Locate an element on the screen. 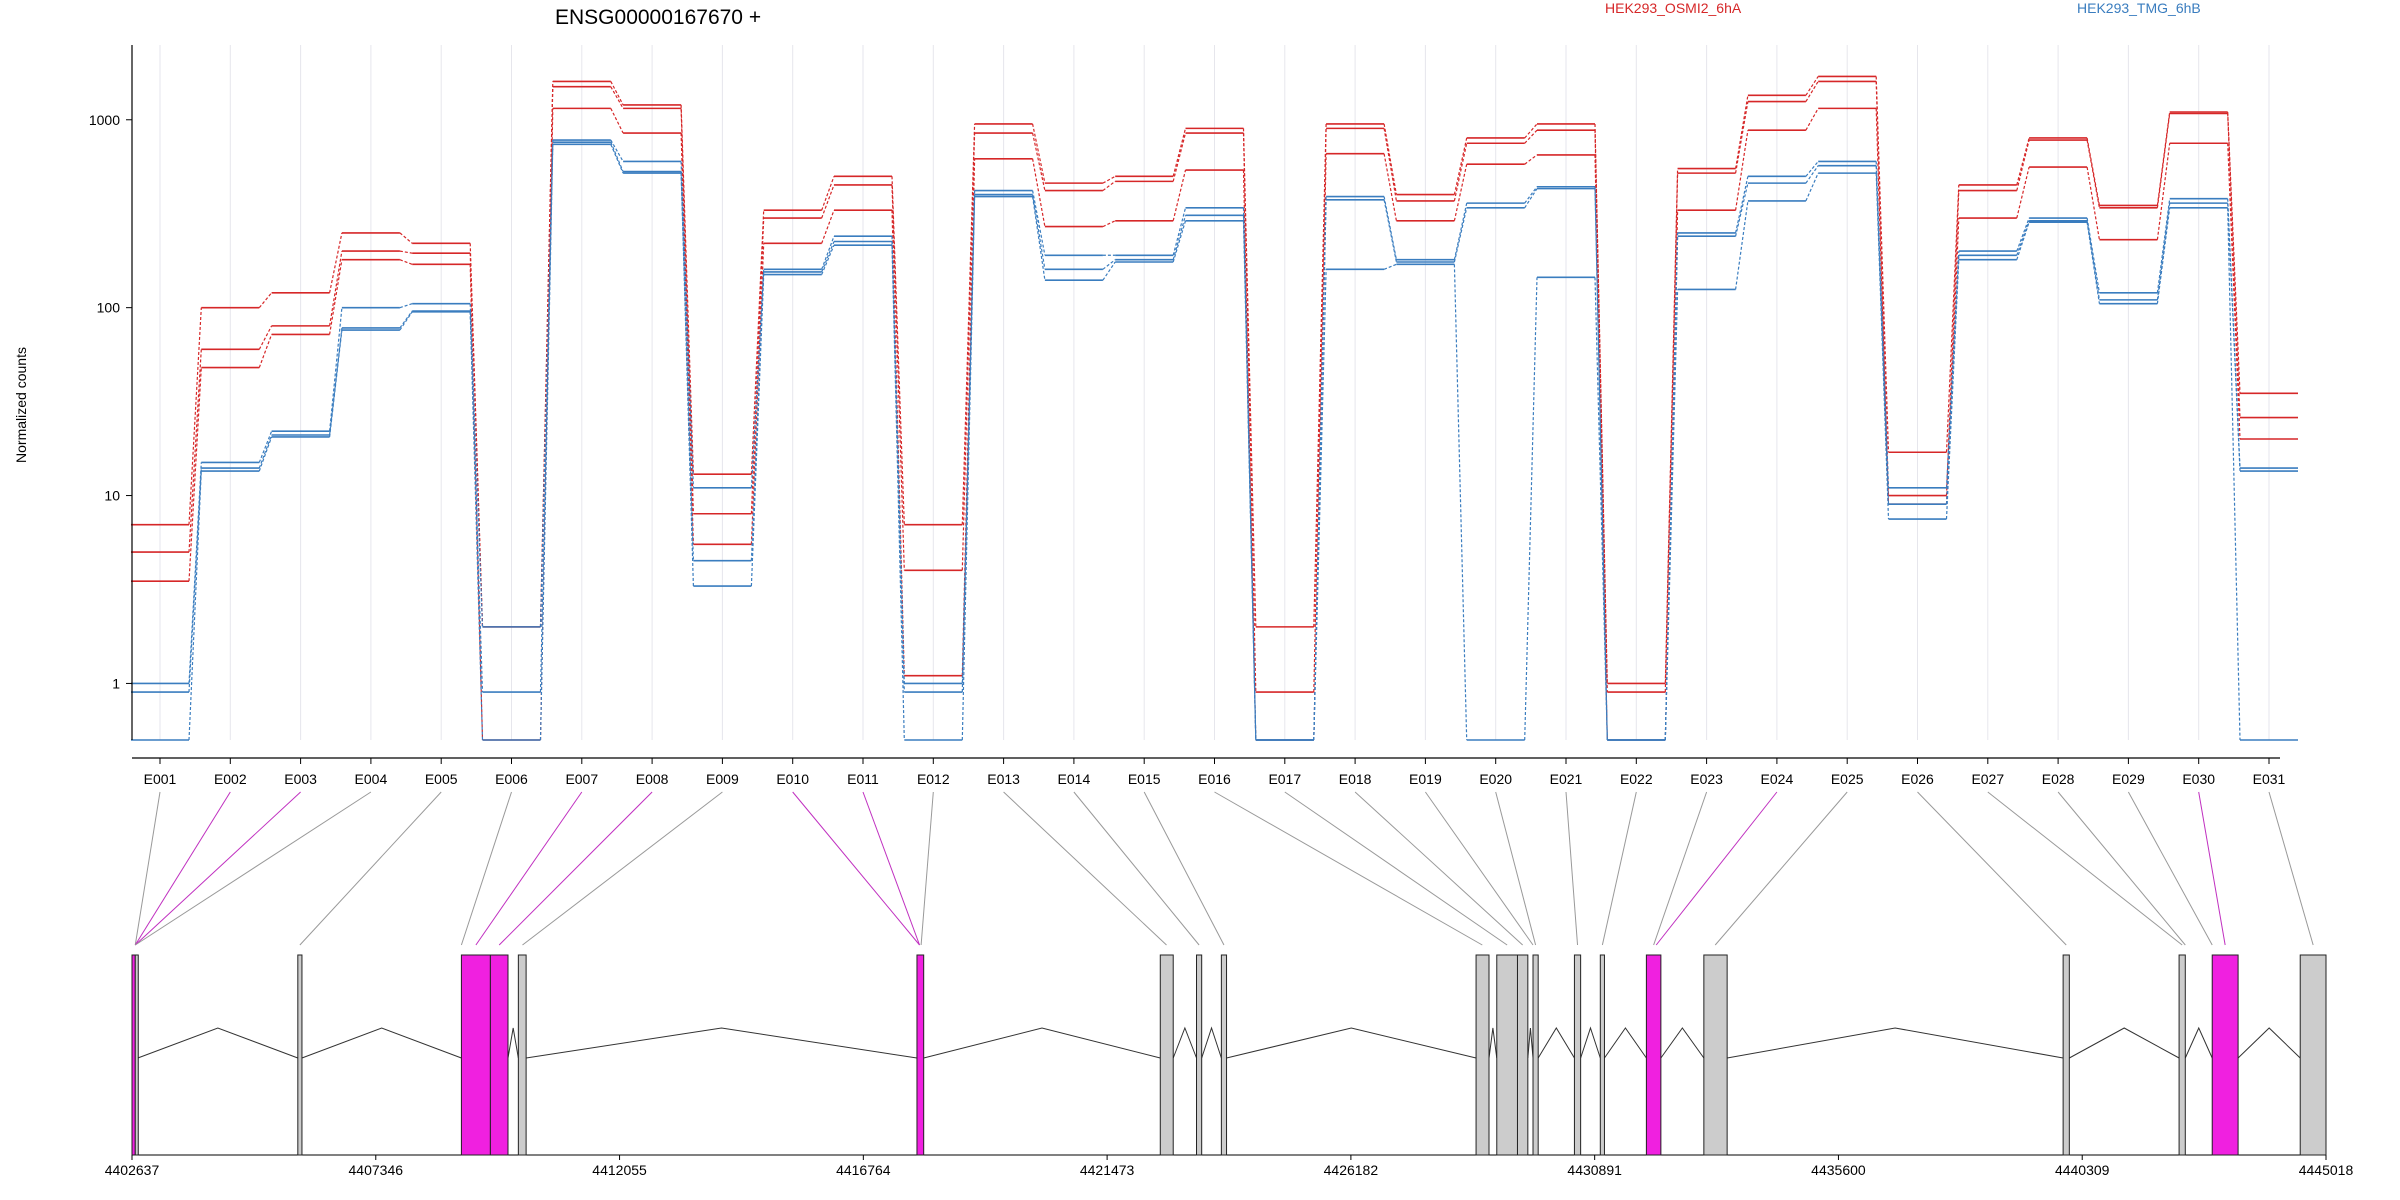 The width and height of the screenshot is (2400, 1200). x-tick-label: E008 is located at coordinates (652, 779).